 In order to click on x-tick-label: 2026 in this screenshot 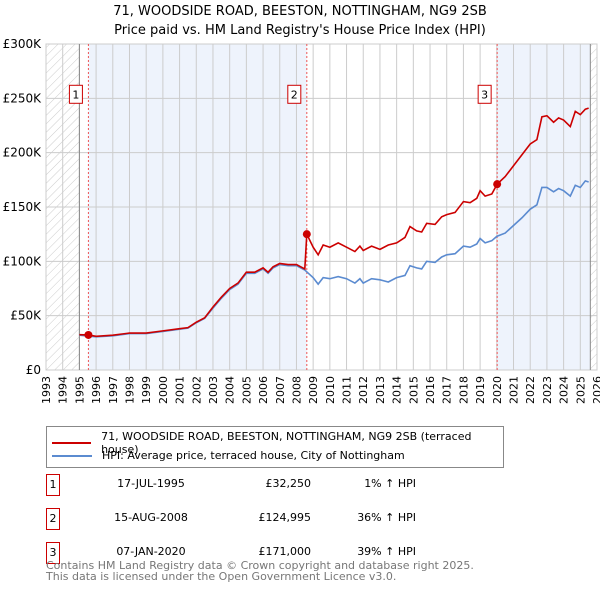, I will do `click(595, 390)`.